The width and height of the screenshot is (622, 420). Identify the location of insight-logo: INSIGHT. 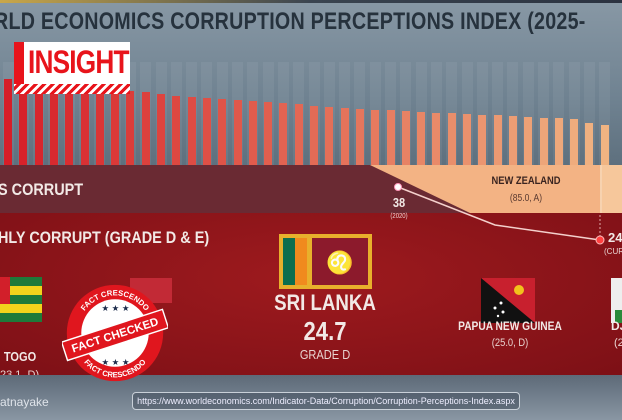
(72, 68).